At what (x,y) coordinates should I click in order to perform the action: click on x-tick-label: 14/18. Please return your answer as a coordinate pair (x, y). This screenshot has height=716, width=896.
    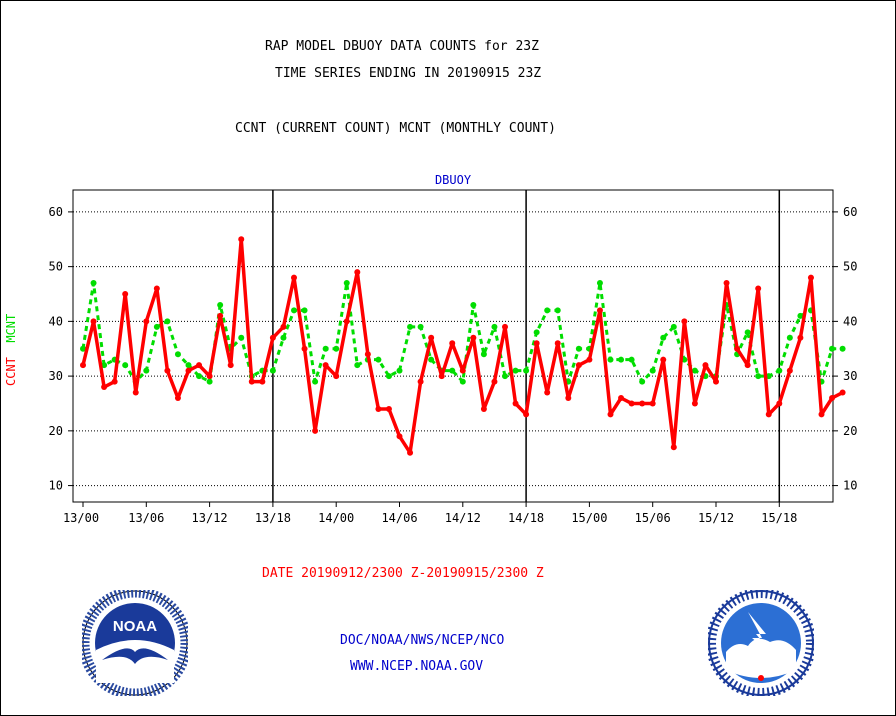
    Looking at the image, I should click on (526, 518).